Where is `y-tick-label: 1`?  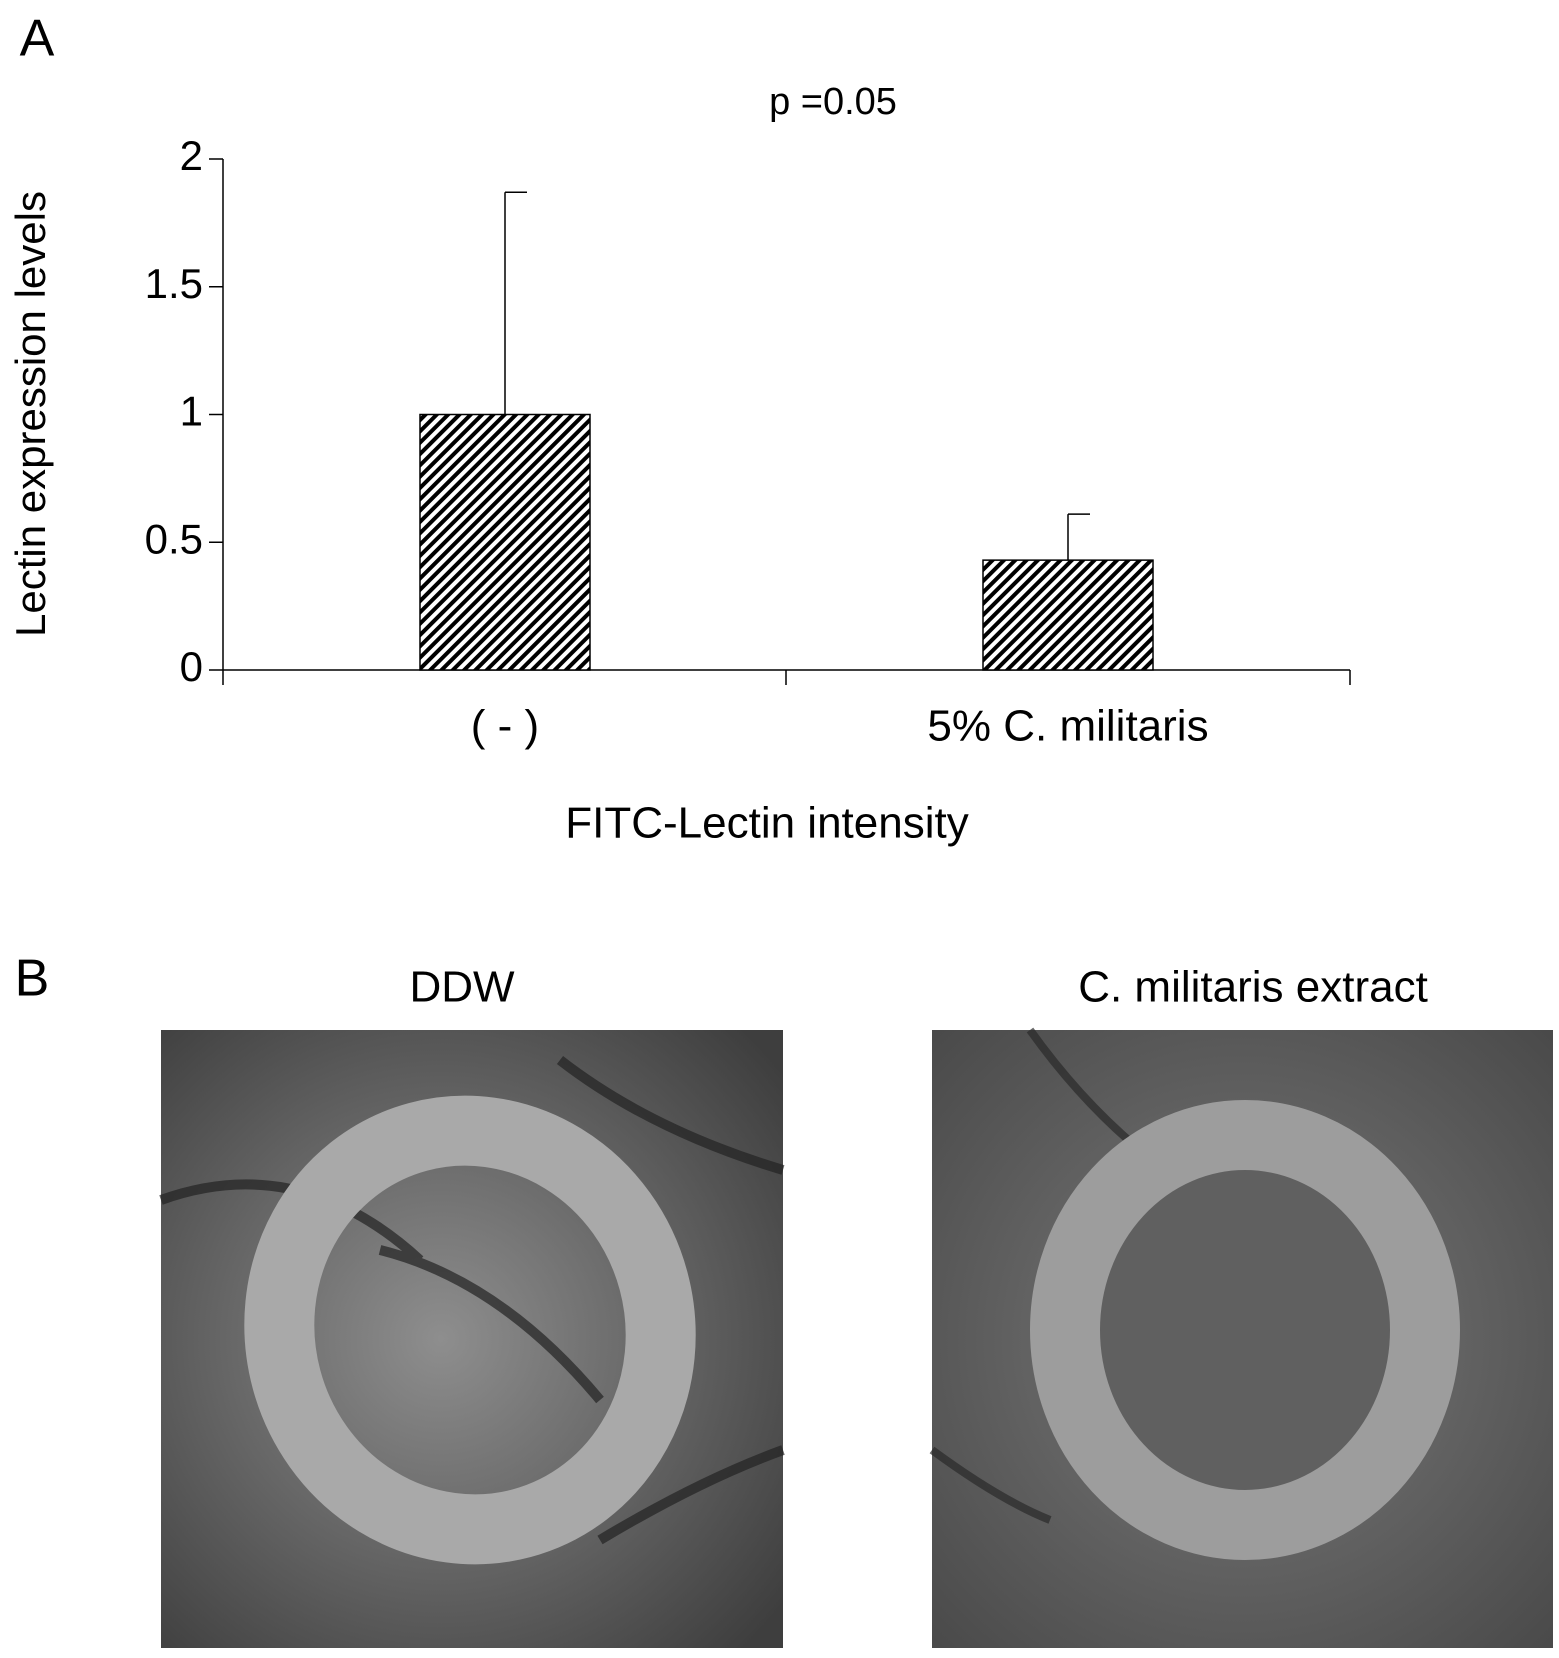
y-tick-label: 1 is located at coordinates (191, 411).